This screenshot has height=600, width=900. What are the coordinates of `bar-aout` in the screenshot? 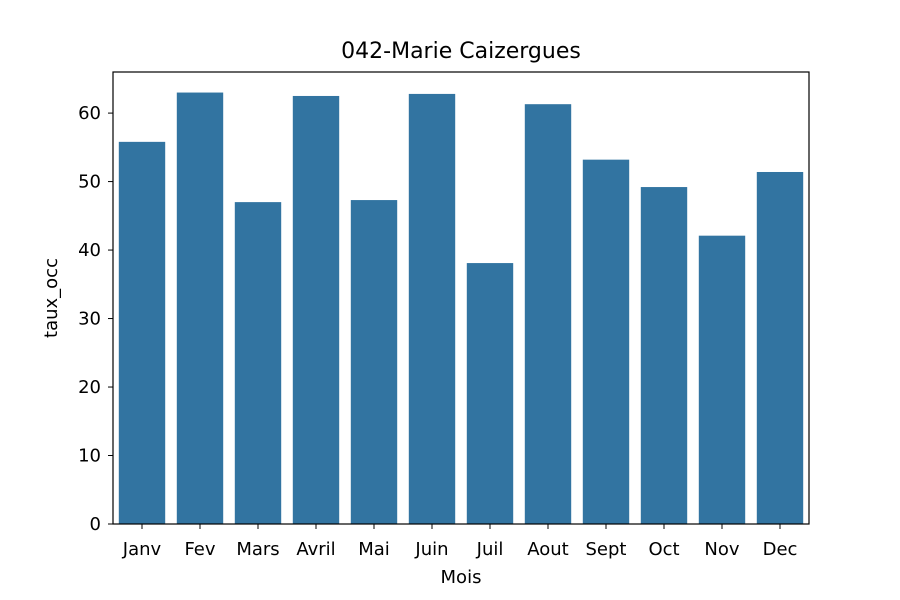 It's located at (548, 314).